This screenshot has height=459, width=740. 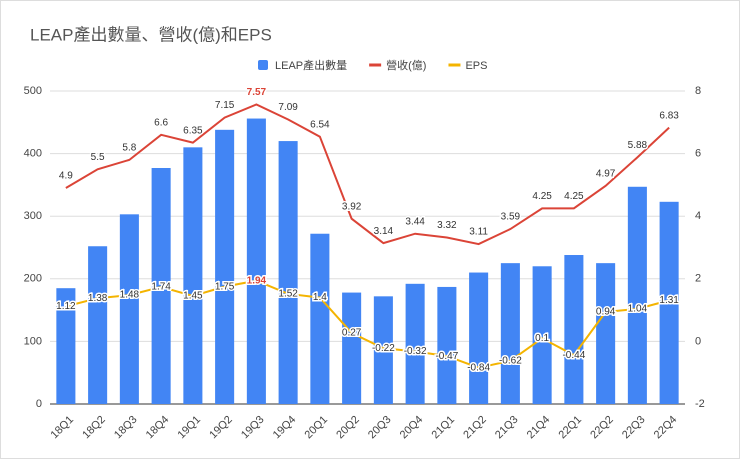 I want to click on y2-tick-label: 6, so click(x=698, y=154).